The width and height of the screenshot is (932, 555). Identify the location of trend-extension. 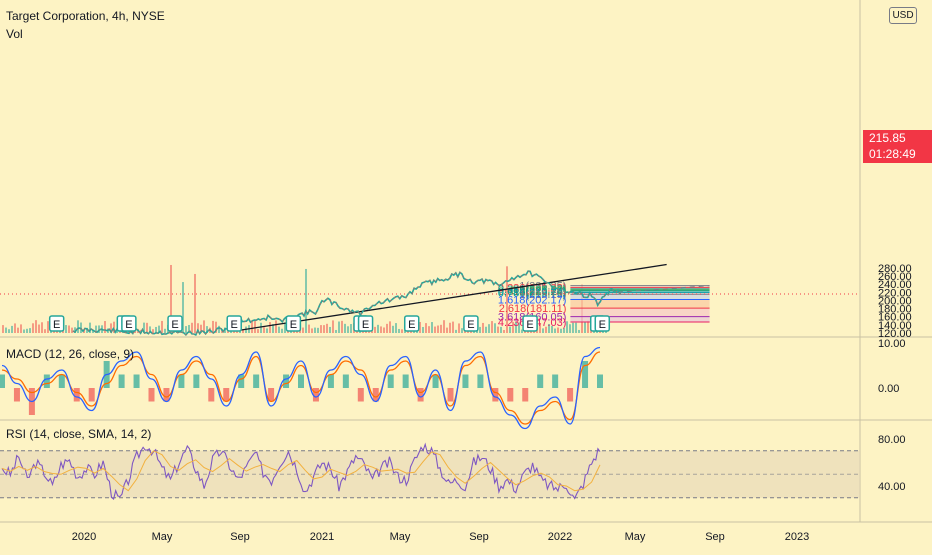
(663, 289).